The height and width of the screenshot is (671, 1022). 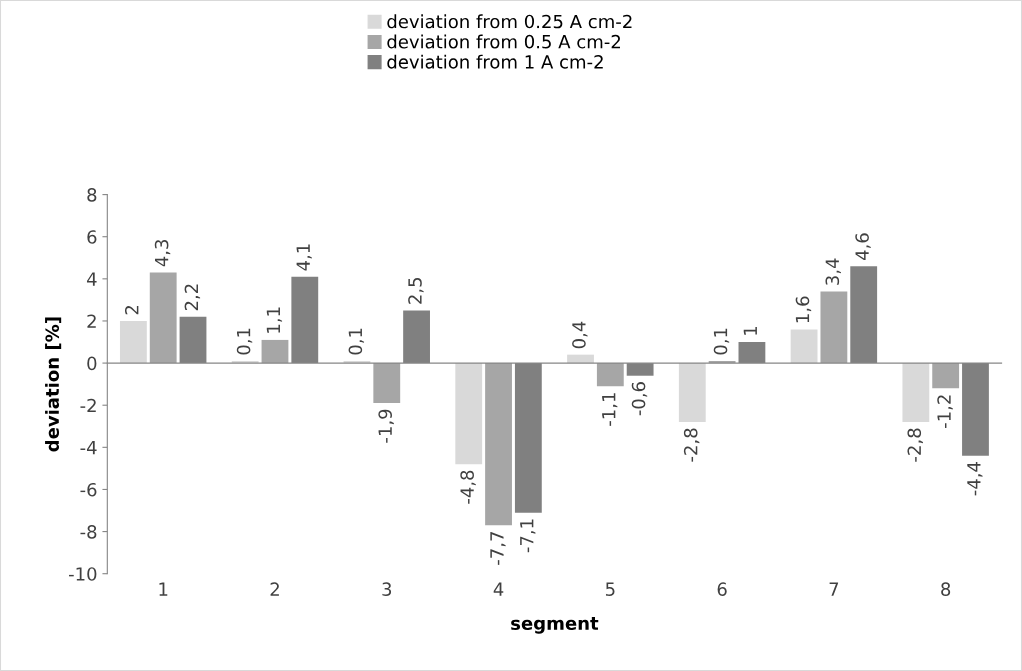 I want to click on y-tick-label: 8, so click(x=92, y=195).